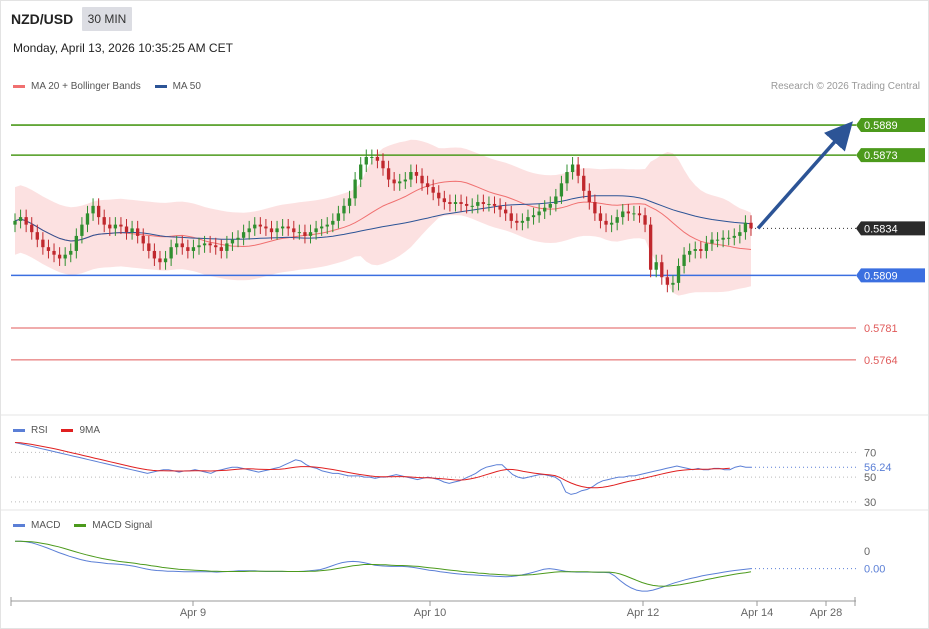 This screenshot has height=629, width=929. I want to click on macd-last-value: 0.00, so click(874, 570).